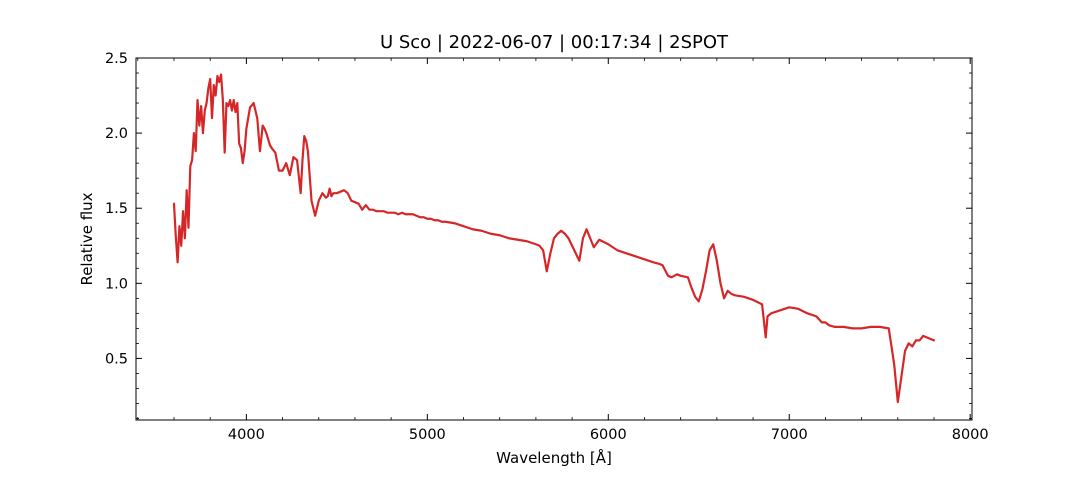 This screenshot has width=1080, height=480. What do you see at coordinates (116, 59) in the screenshot?
I see `y-tick-label: 2.5` at bounding box center [116, 59].